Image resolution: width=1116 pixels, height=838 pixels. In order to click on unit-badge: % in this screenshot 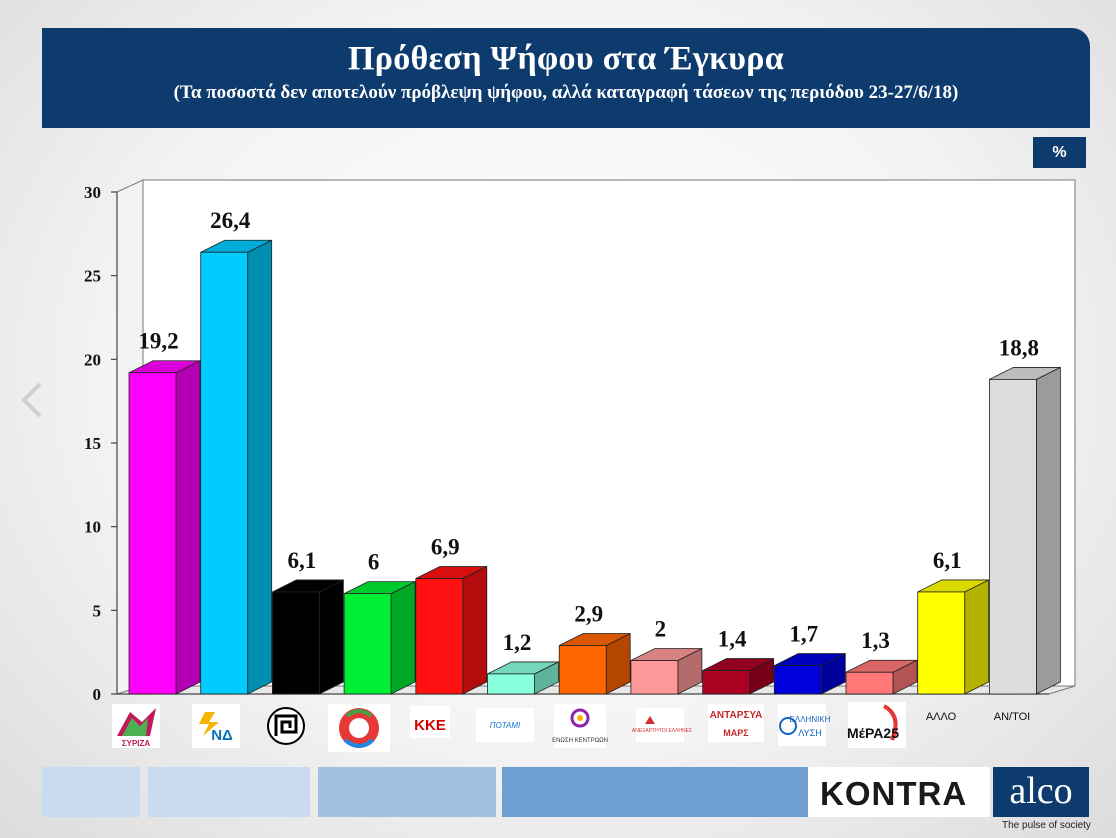, I will do `click(1059, 152)`.